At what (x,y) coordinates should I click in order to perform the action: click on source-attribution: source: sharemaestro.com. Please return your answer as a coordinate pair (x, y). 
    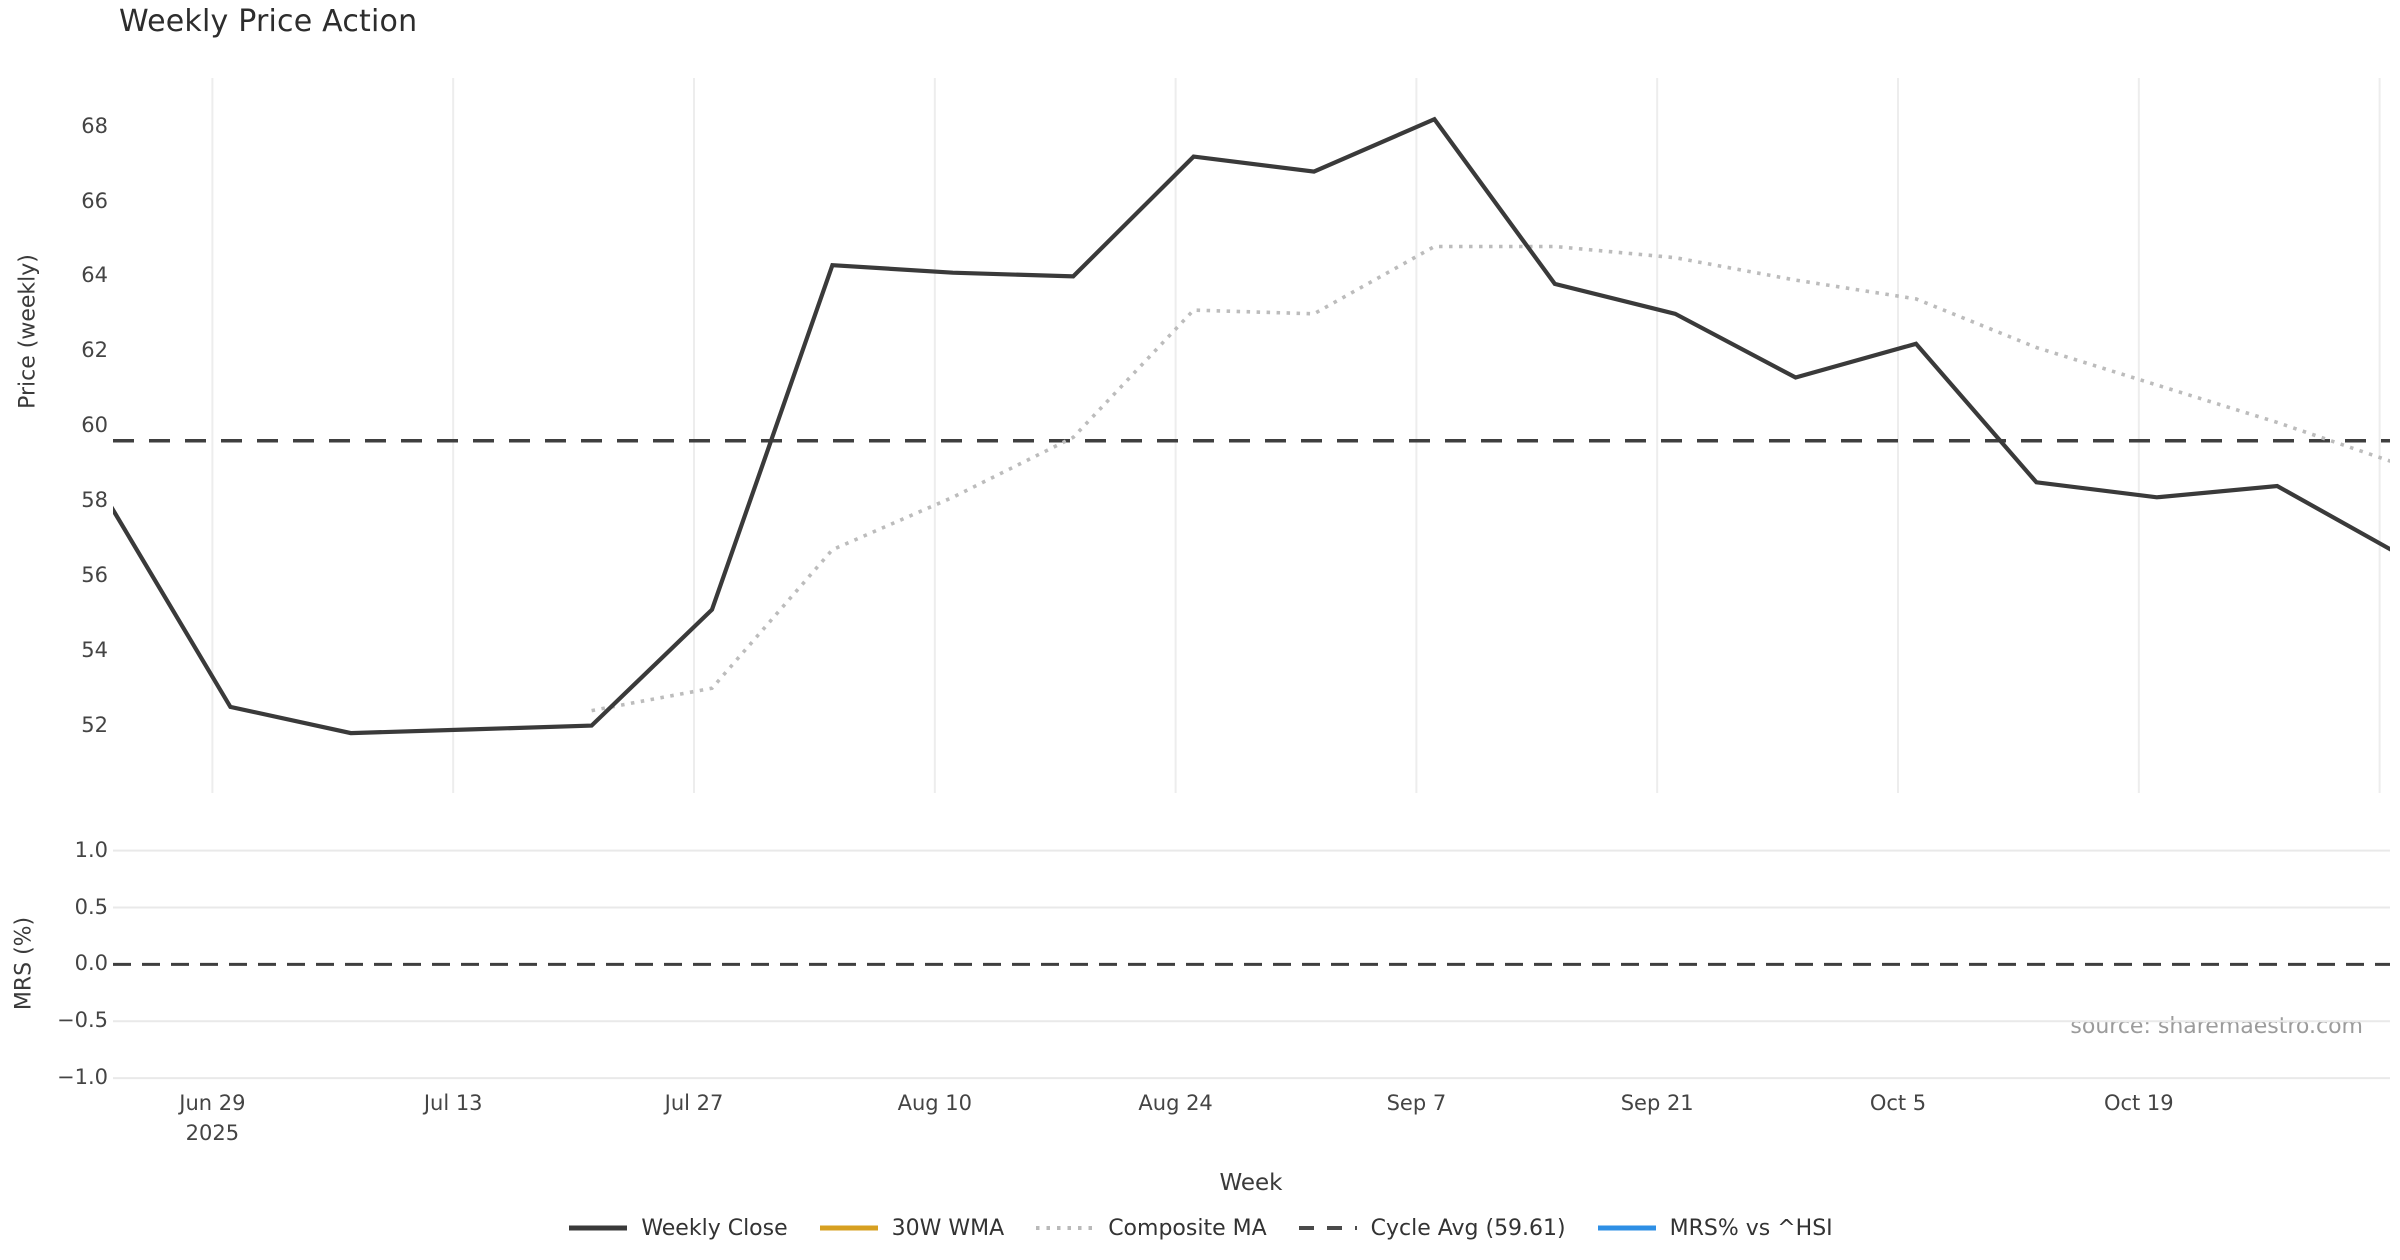
    Looking at the image, I should click on (2216, 1026).